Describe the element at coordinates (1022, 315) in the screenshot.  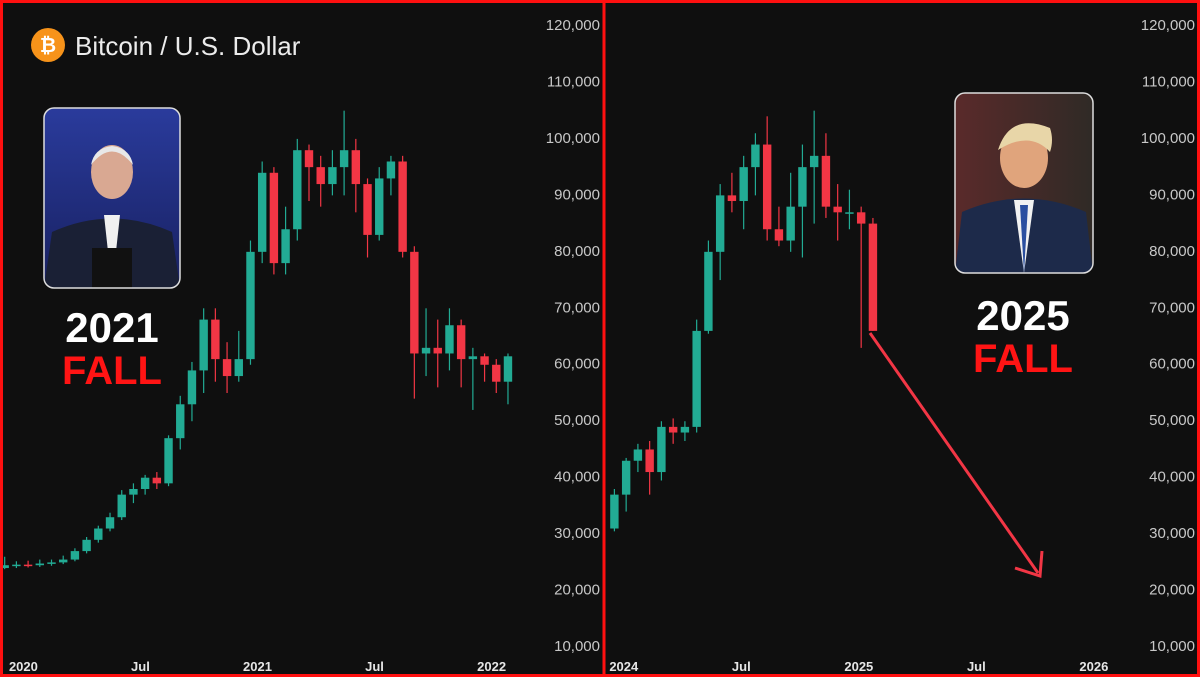
I see `annotation-year: 2025` at that location.